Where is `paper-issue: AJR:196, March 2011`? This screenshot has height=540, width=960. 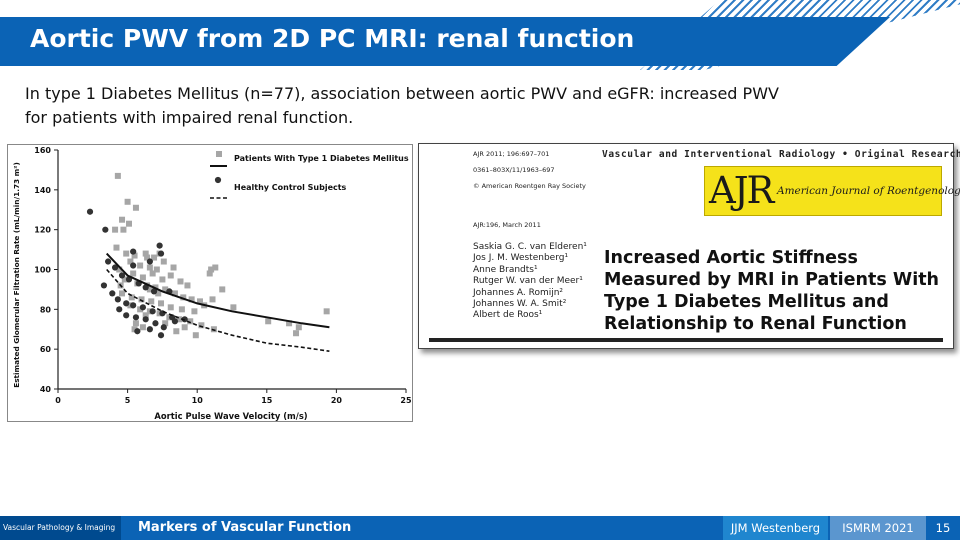
paper-issue: AJR:196, March 2011 is located at coordinates (507, 225).